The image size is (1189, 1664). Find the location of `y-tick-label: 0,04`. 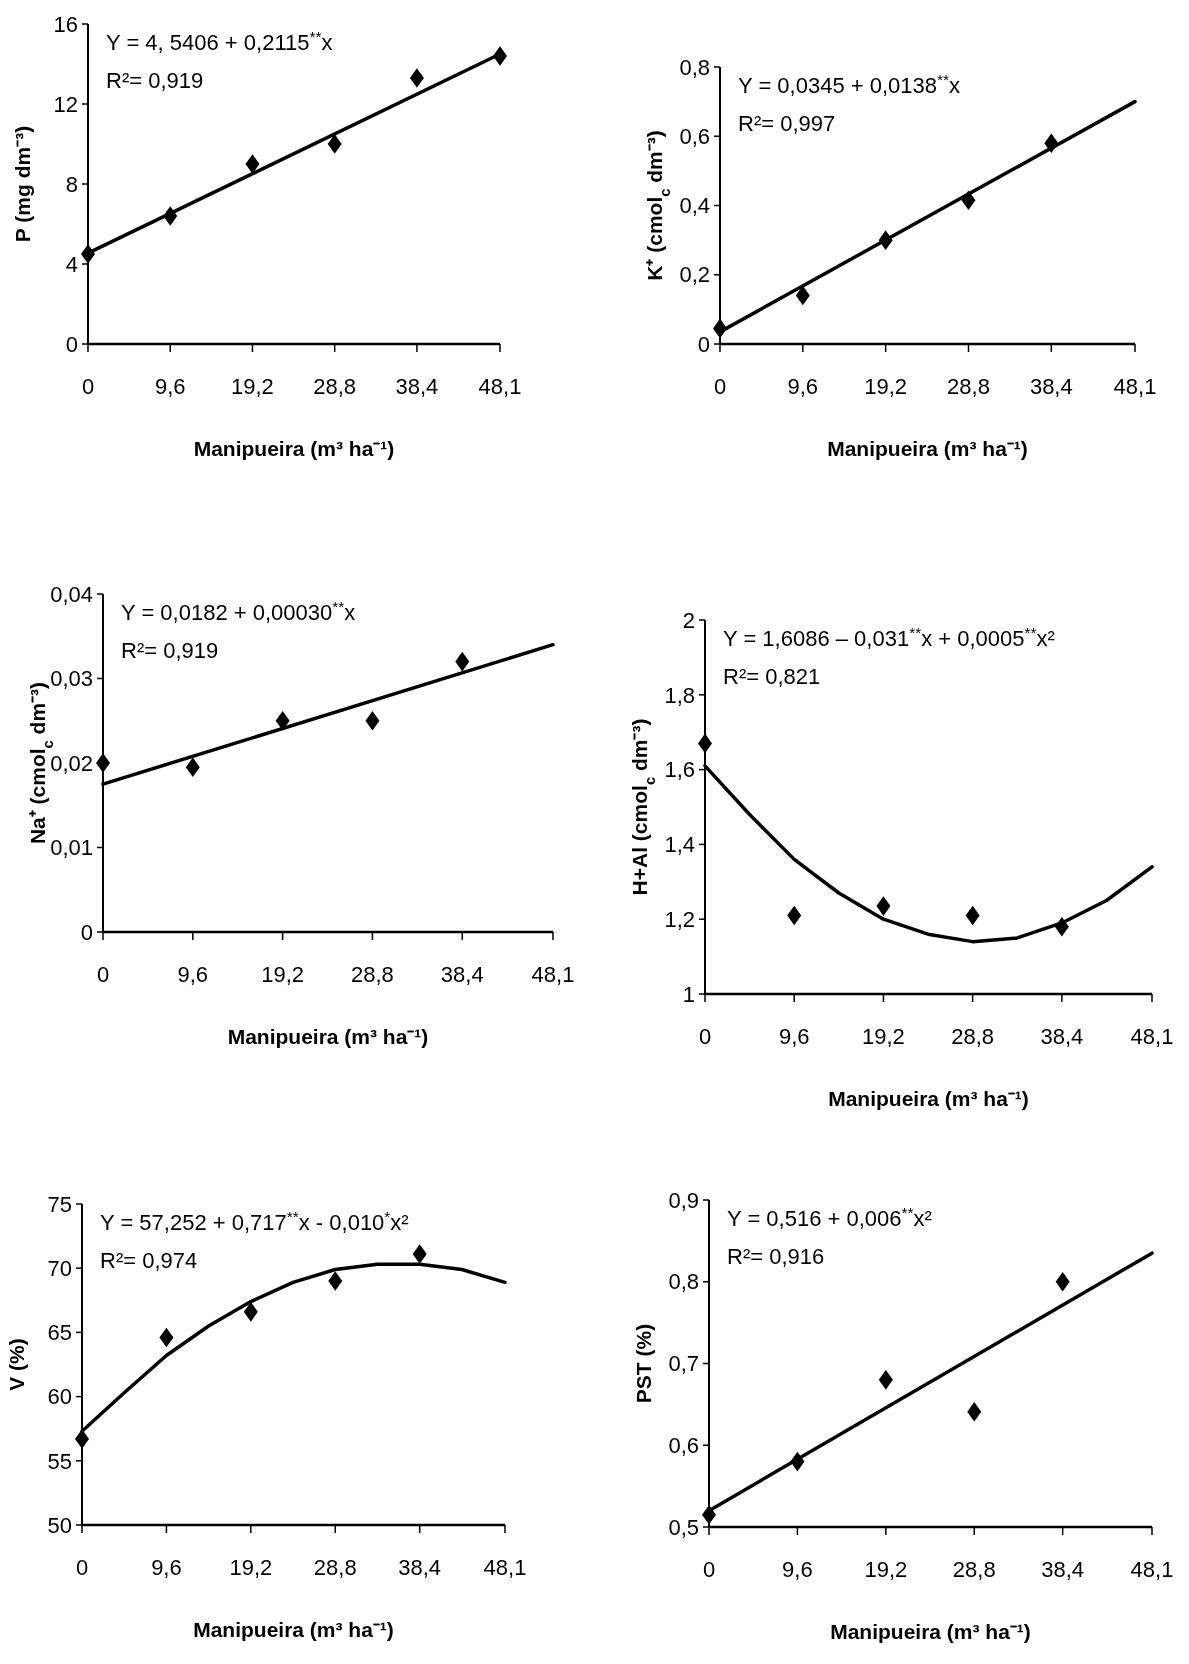

y-tick-label: 0,04 is located at coordinates (71, 594).